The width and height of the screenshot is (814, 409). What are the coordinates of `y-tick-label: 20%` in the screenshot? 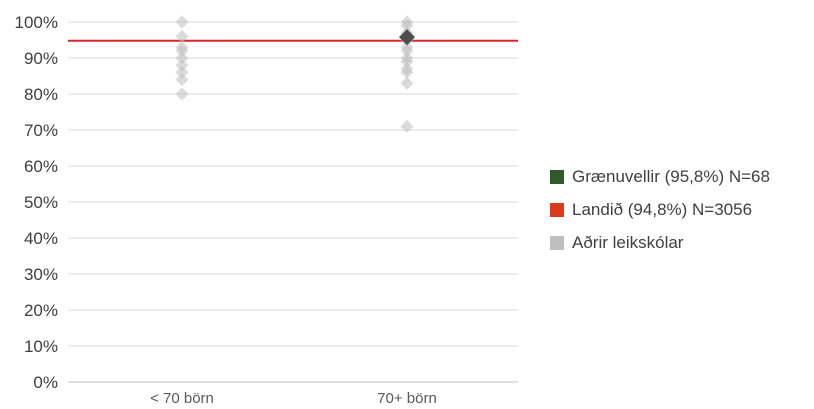 It's located at (41, 310).